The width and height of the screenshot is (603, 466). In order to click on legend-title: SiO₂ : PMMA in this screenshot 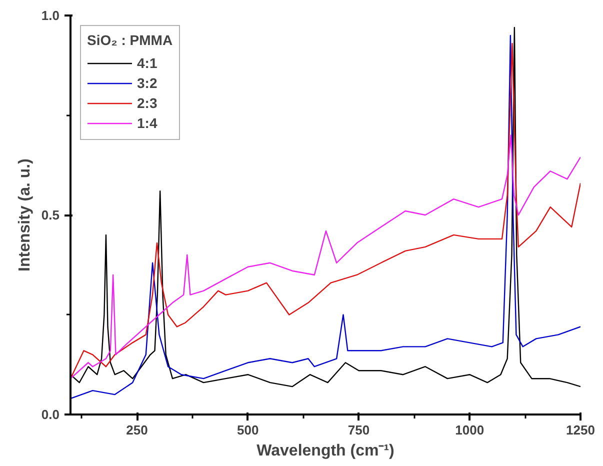, I will do `click(130, 40)`.